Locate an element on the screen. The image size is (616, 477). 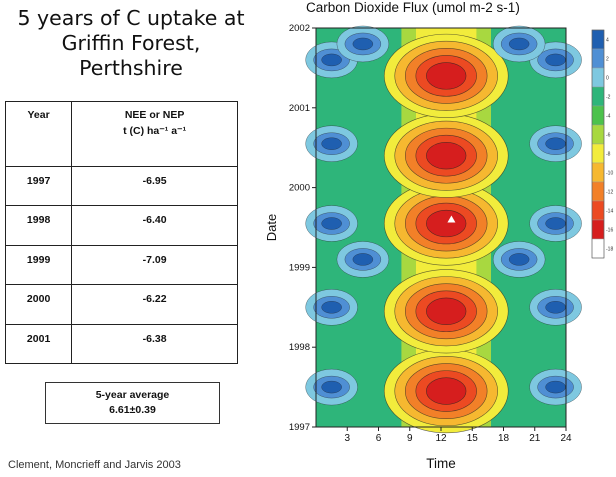
table-row: 2000 -6.22 is located at coordinates (121, 304).